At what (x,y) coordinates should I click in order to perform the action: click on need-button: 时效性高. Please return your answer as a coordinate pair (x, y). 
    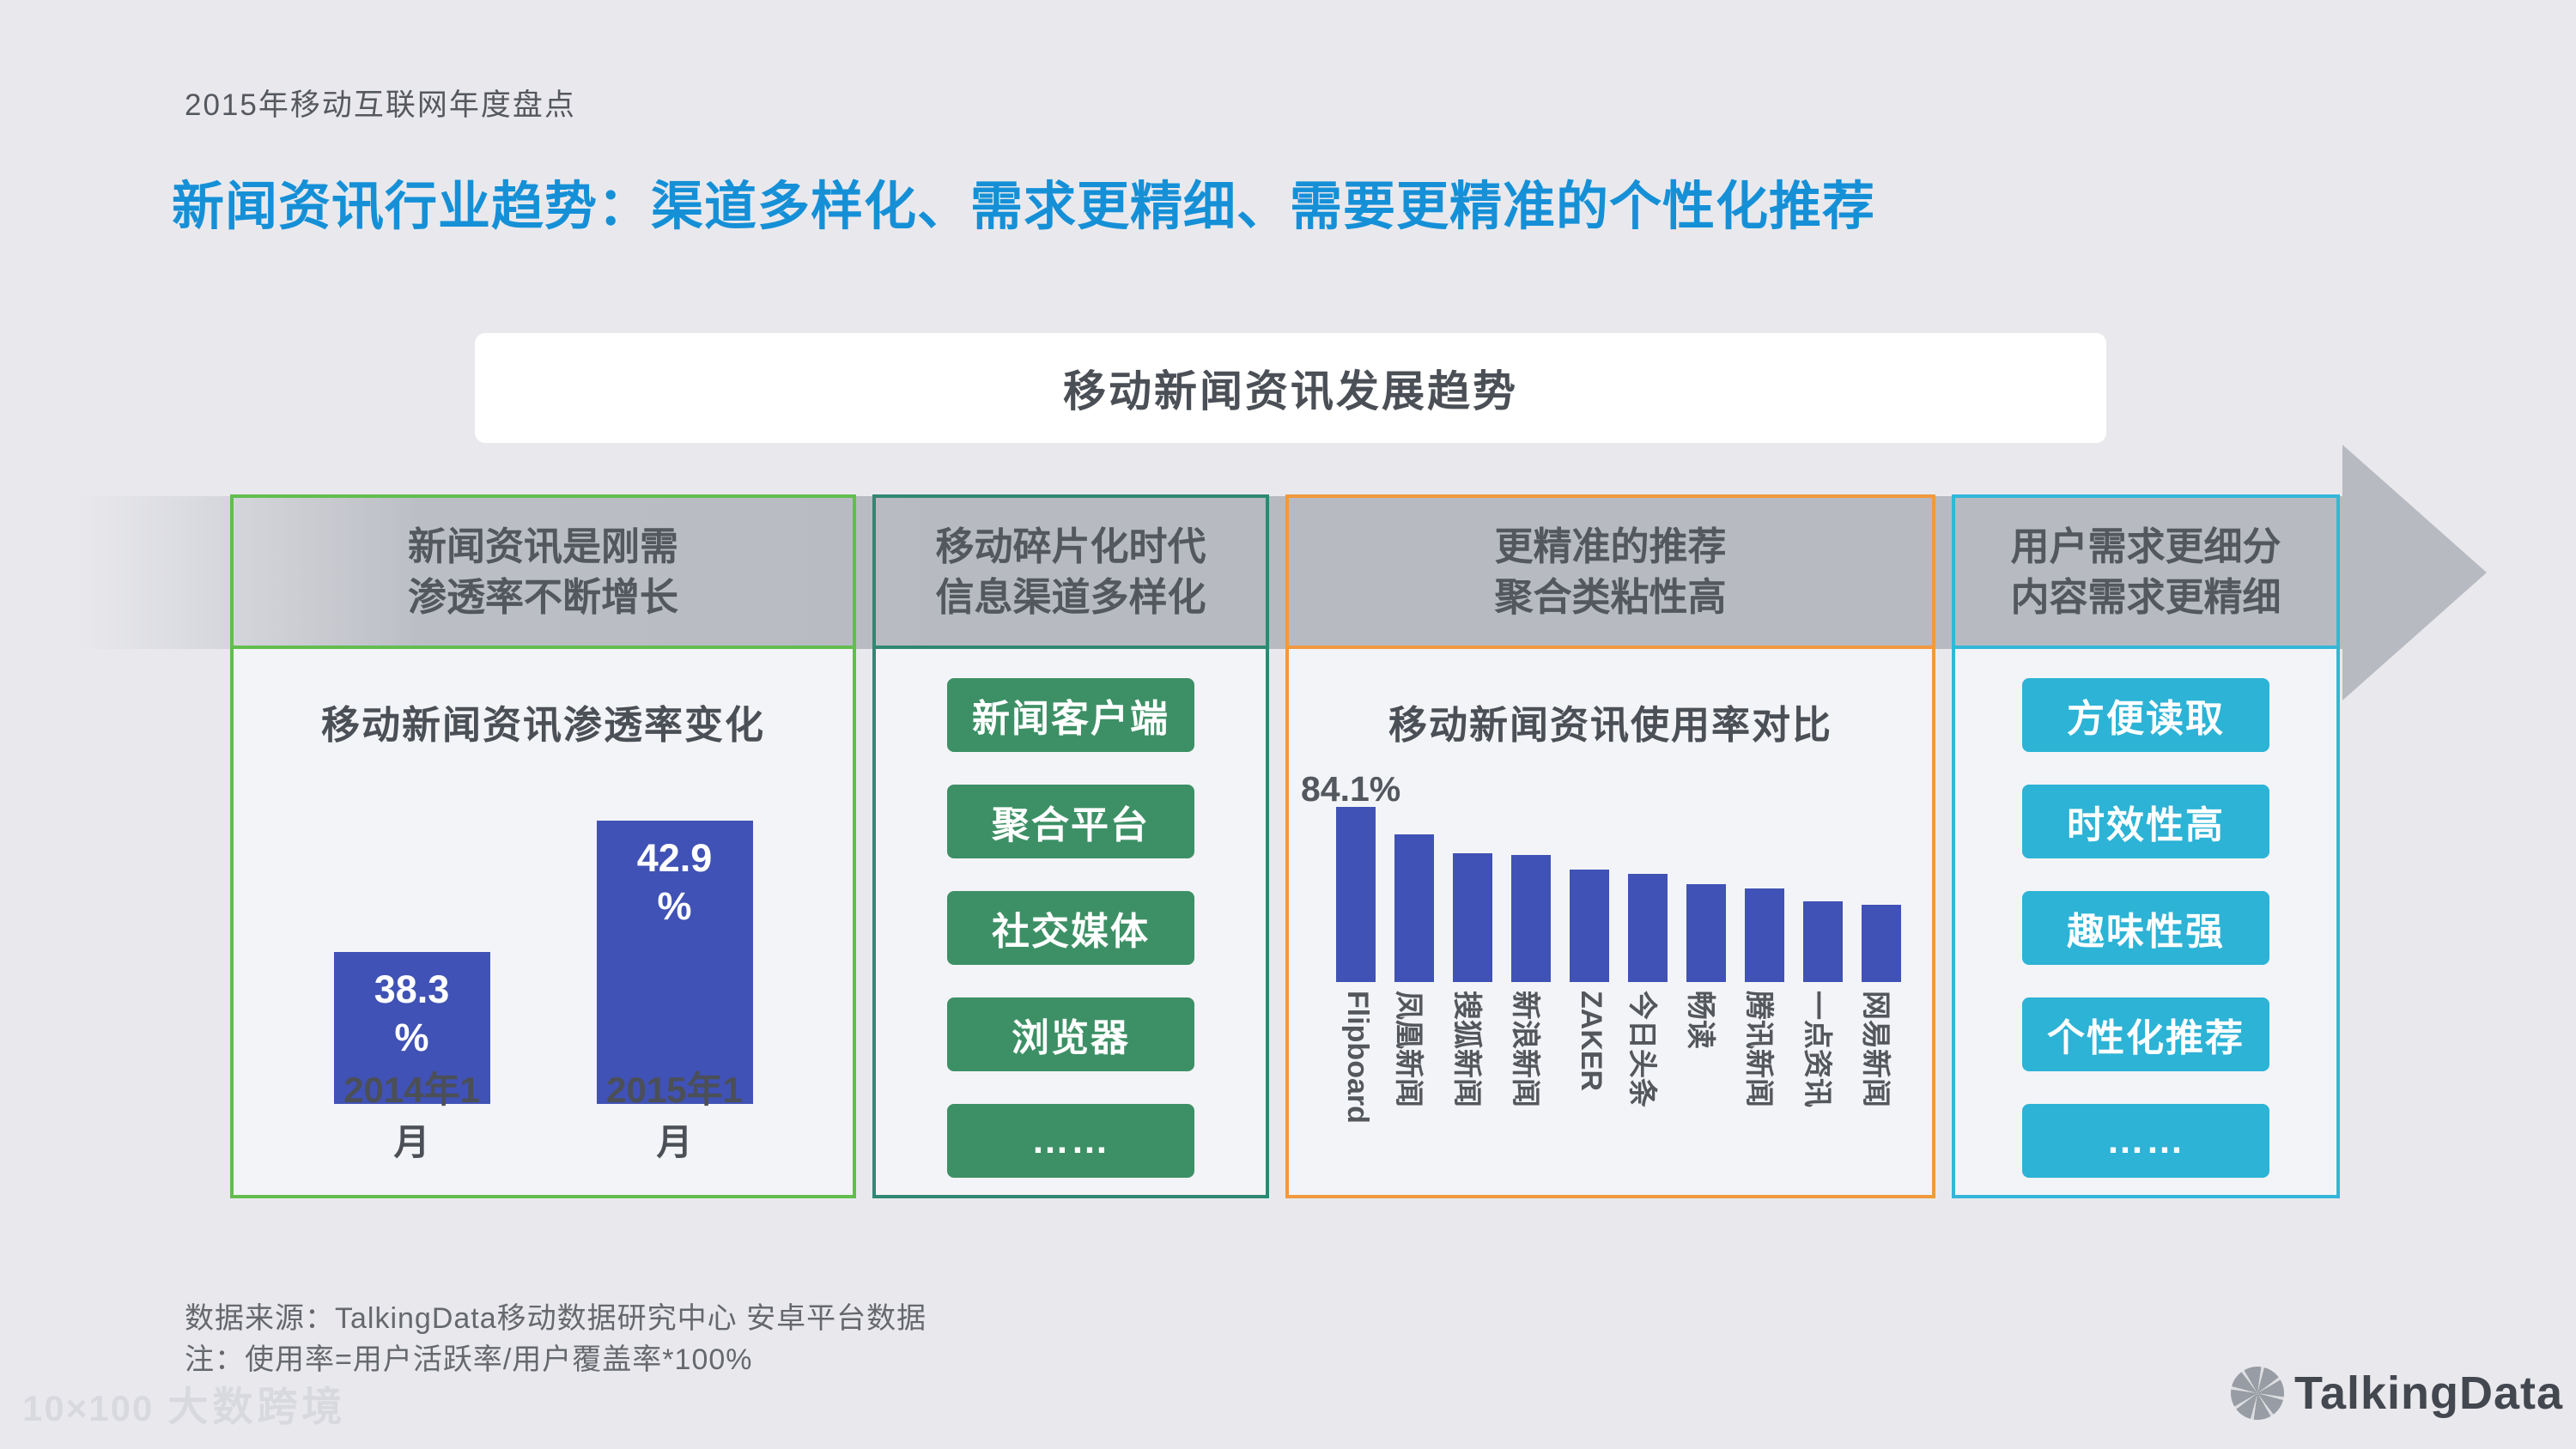
    Looking at the image, I should click on (2145, 821).